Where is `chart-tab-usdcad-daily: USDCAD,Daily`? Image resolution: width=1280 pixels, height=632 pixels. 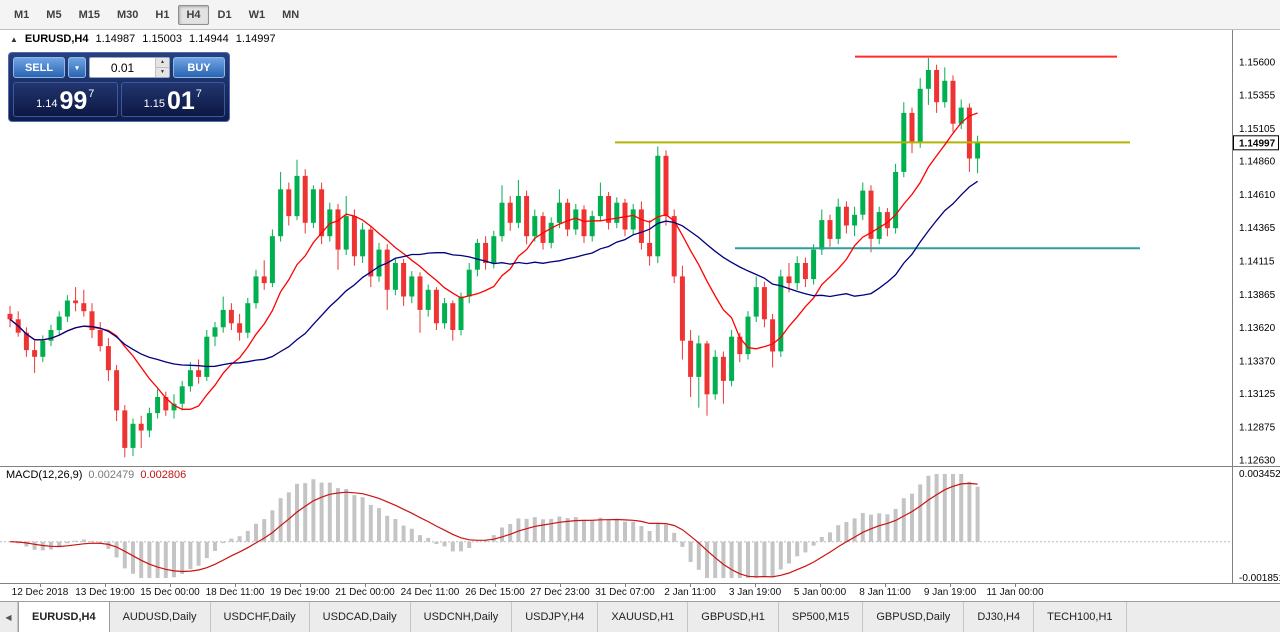 chart-tab-usdcad-daily: USDCAD,Daily is located at coordinates (360, 617).